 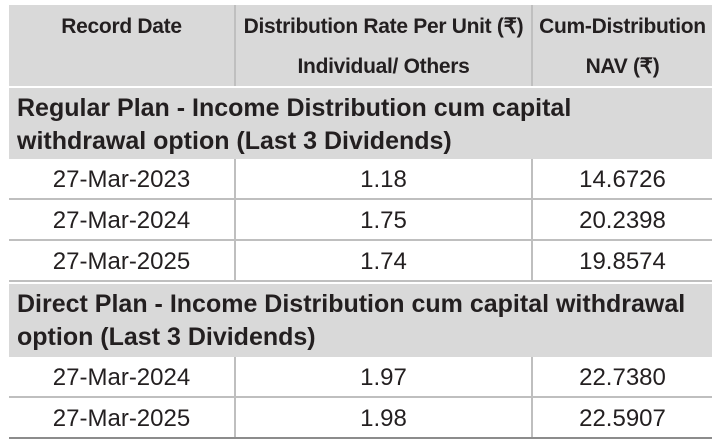 What do you see at coordinates (382, 219) in the screenshot?
I see `distribution-rate-cell: 1.75` at bounding box center [382, 219].